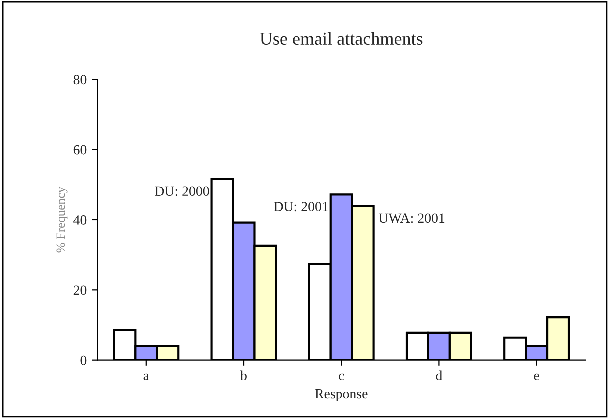  Describe the element at coordinates (80, 150) in the screenshot. I see `y-tick-label: 60` at that location.